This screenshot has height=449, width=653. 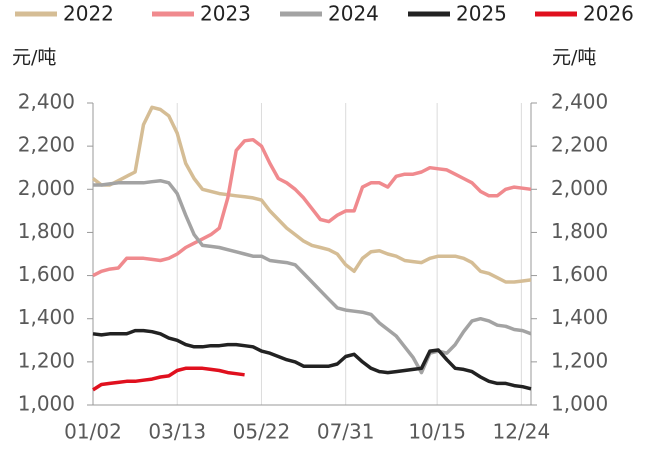 I want to click on x-tick-label: 10/15, so click(x=437, y=432).